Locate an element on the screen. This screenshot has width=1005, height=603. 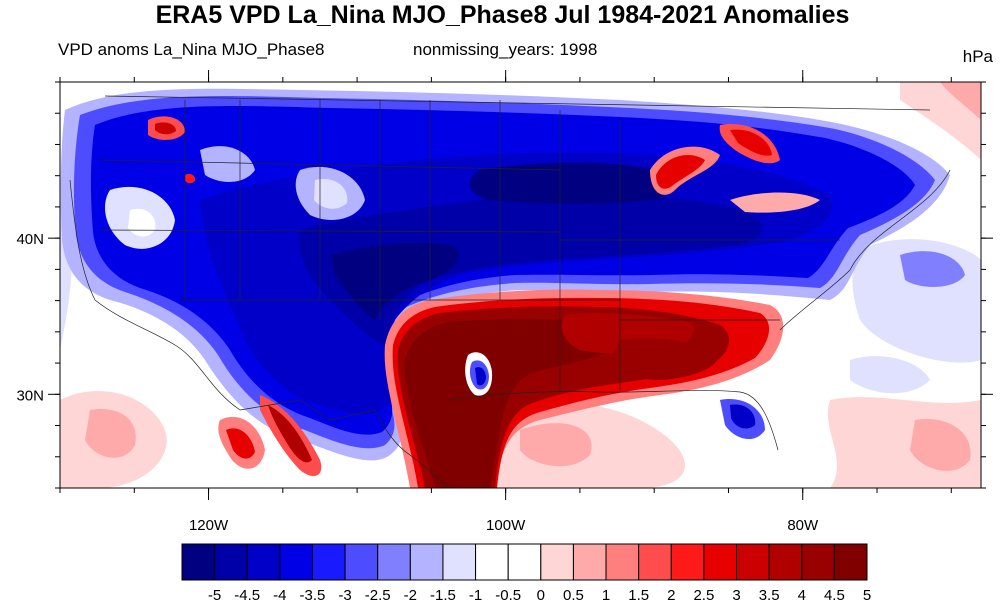
colorbar-label: -1.5 is located at coordinates (443, 595).